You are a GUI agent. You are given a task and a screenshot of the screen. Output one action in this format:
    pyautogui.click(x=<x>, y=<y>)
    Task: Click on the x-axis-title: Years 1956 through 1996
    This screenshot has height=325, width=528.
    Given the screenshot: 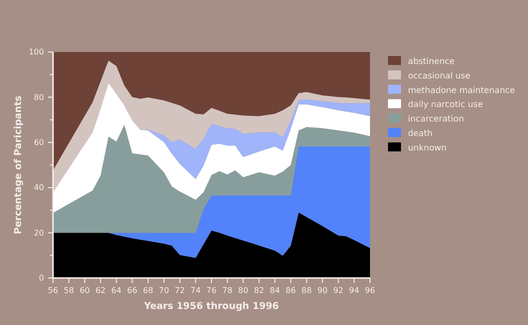 What is the action you would take?
    pyautogui.click(x=211, y=306)
    